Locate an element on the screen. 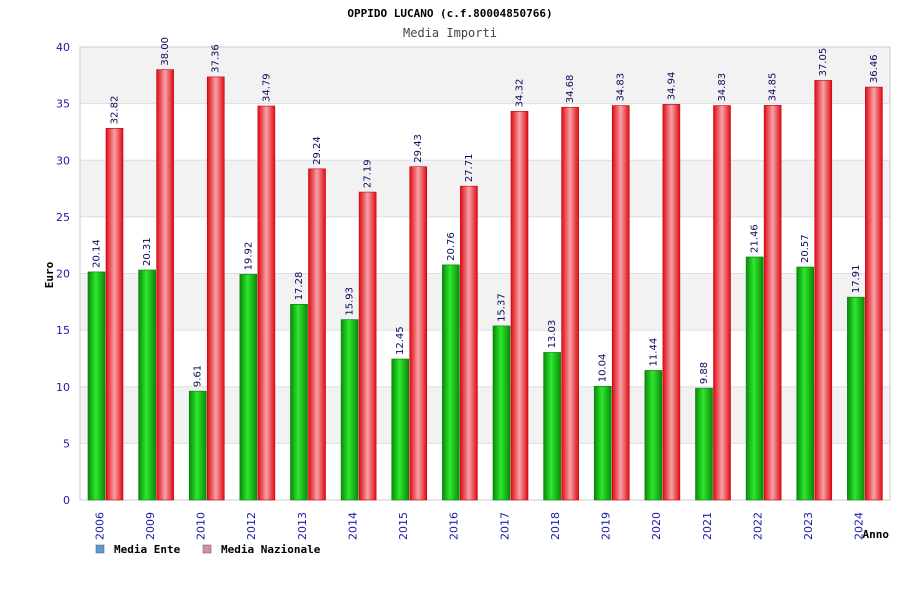 This screenshot has width=900, height=600. data-label: 19.92 is located at coordinates (248, 256).